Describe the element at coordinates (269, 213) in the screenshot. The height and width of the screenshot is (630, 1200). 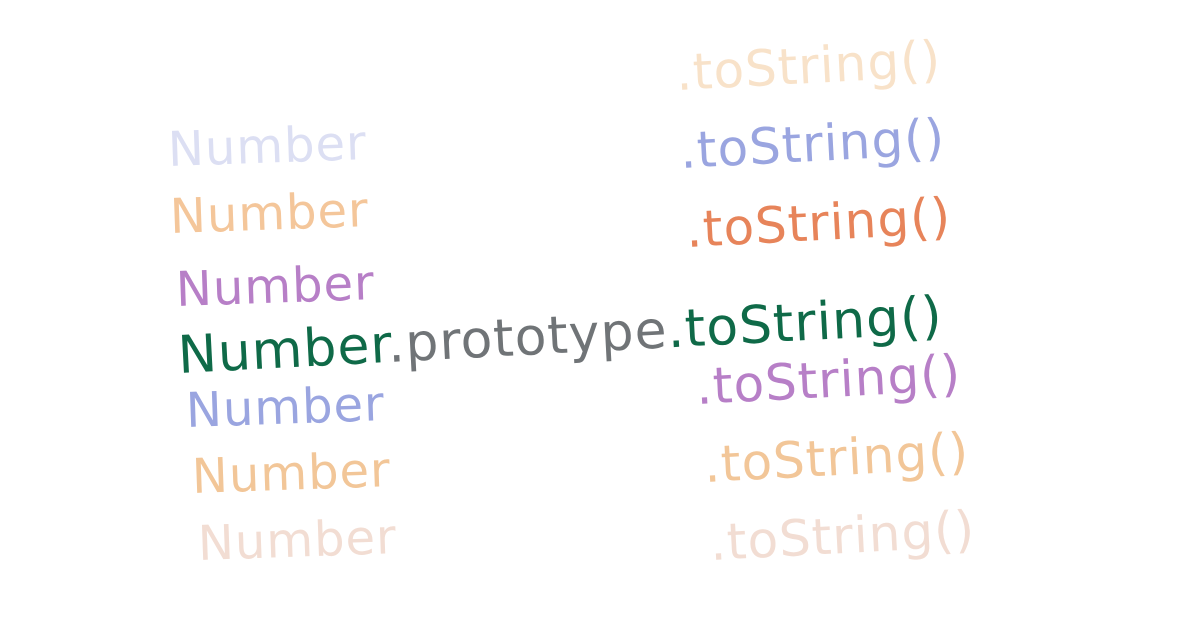
I see `number-word-2: Number` at that location.